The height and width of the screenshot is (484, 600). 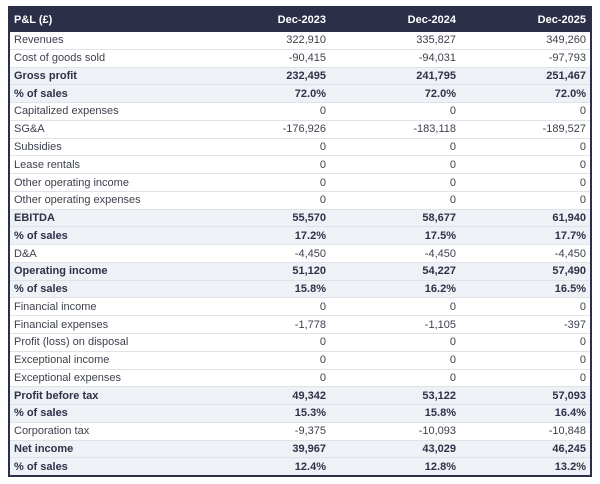 What do you see at coordinates (569, 271) in the screenshot?
I see `row-value: 57,490` at bounding box center [569, 271].